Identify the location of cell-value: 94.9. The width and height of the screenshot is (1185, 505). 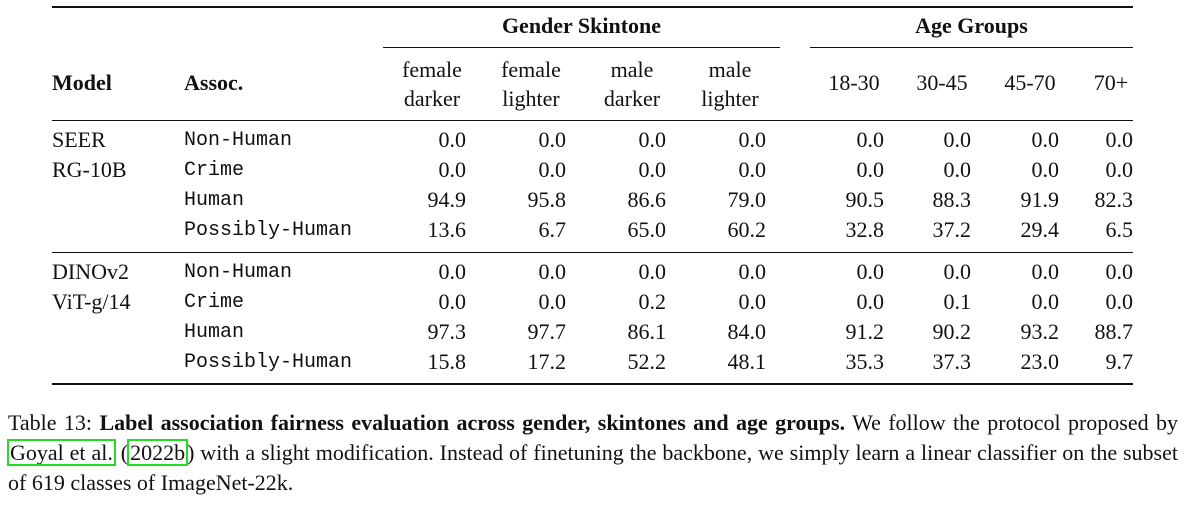
(447, 199).